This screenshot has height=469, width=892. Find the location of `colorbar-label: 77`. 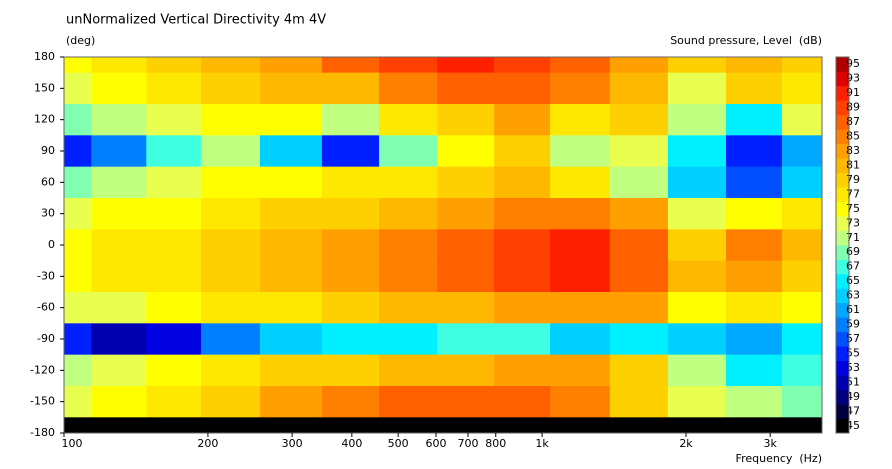

colorbar-label: 77 is located at coordinates (853, 193).